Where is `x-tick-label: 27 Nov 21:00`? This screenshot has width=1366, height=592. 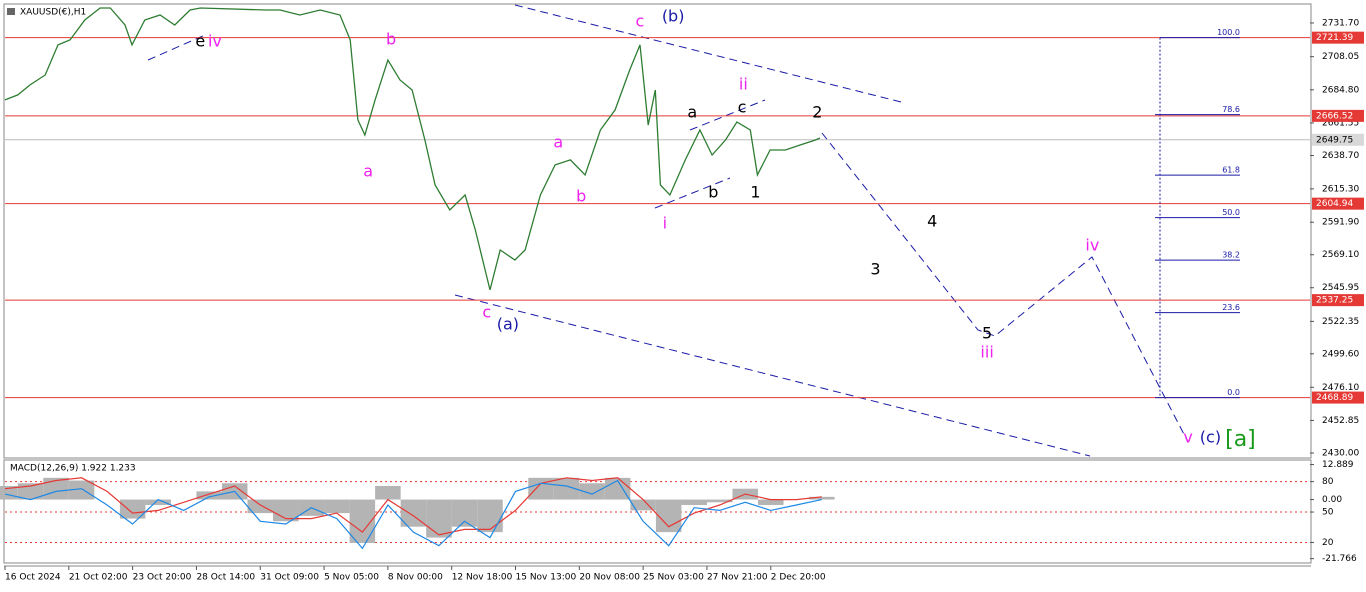 x-tick-label: 27 Nov 21:00 is located at coordinates (737, 578).